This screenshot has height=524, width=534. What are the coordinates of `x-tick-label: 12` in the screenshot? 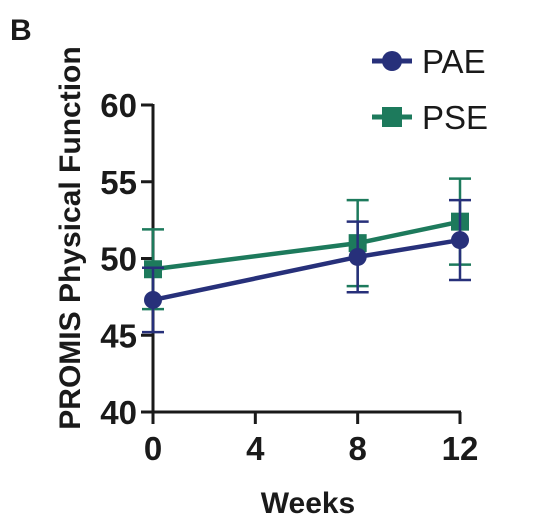 It's located at (460, 448).